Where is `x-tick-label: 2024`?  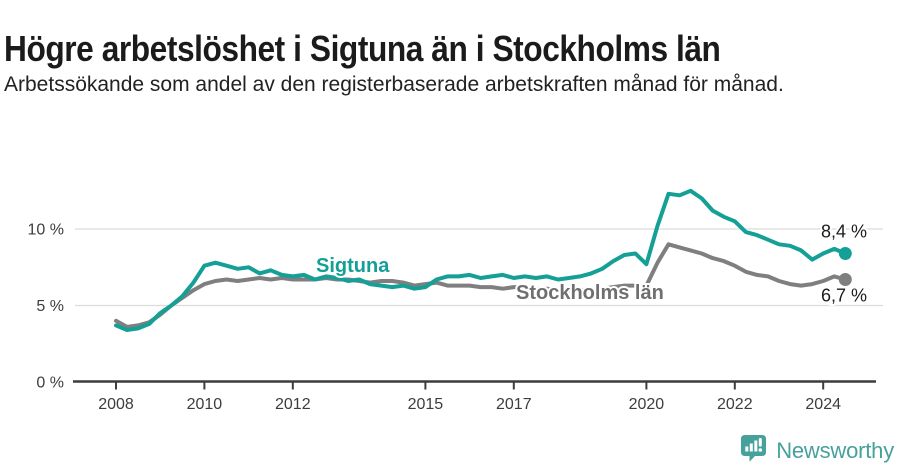
x-tick-label: 2024 is located at coordinates (823, 404).